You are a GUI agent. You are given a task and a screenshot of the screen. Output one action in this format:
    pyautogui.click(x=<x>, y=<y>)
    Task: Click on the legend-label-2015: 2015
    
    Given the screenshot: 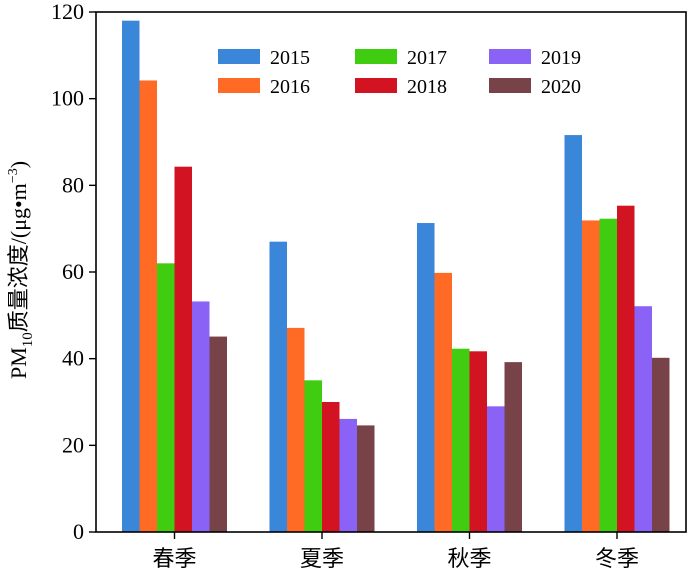 What is the action you would take?
    pyautogui.click(x=290, y=58)
    